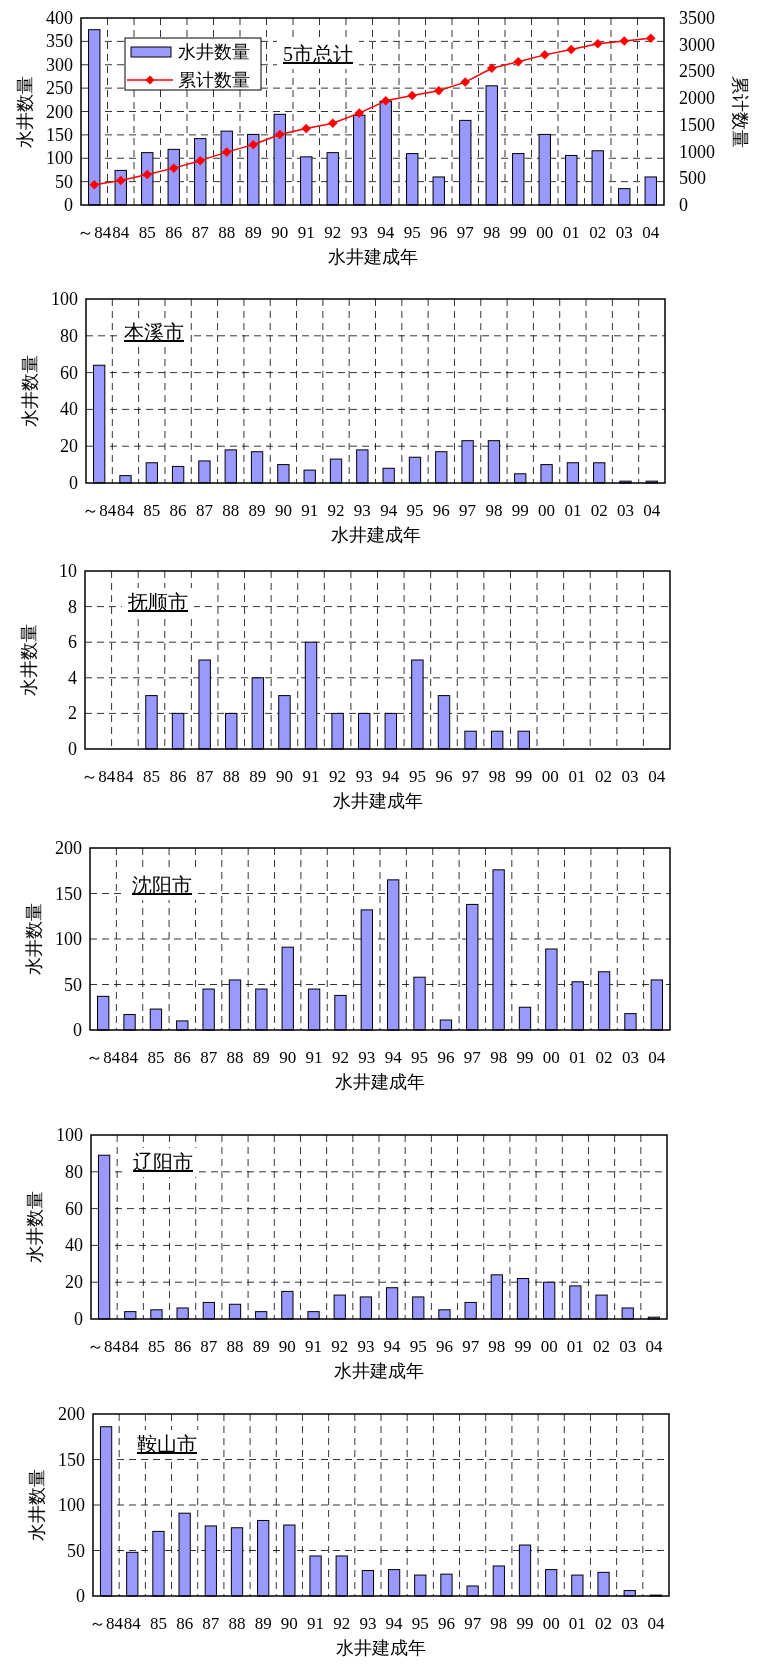 The width and height of the screenshot is (763, 1665). I want to click on y2-tick-label: 3000, so click(697, 44).